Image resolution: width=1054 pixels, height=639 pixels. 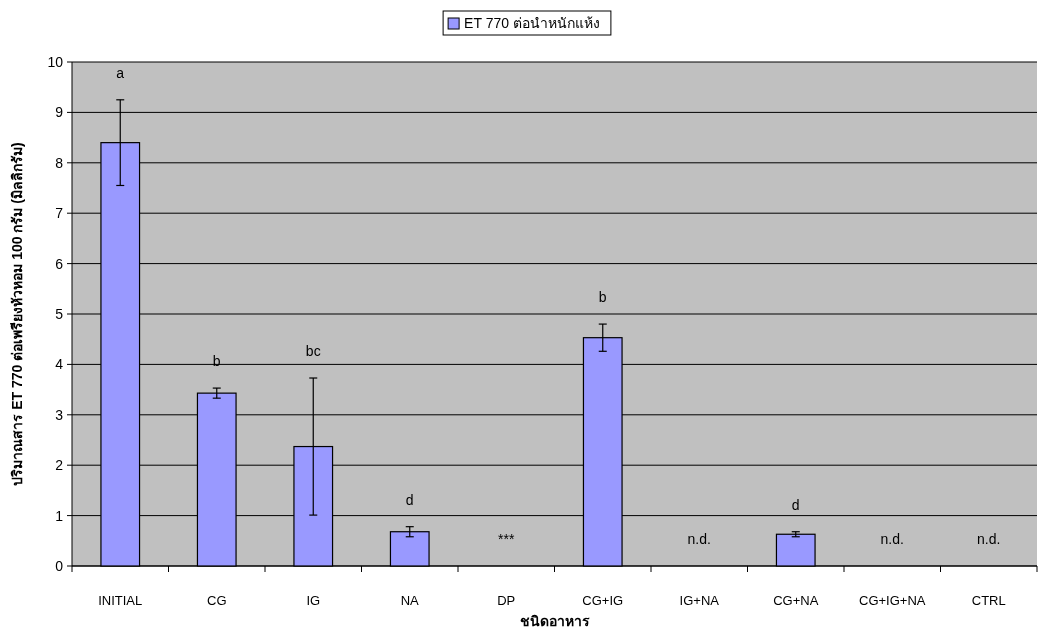 I want to click on annotation: a, so click(x=120, y=72).